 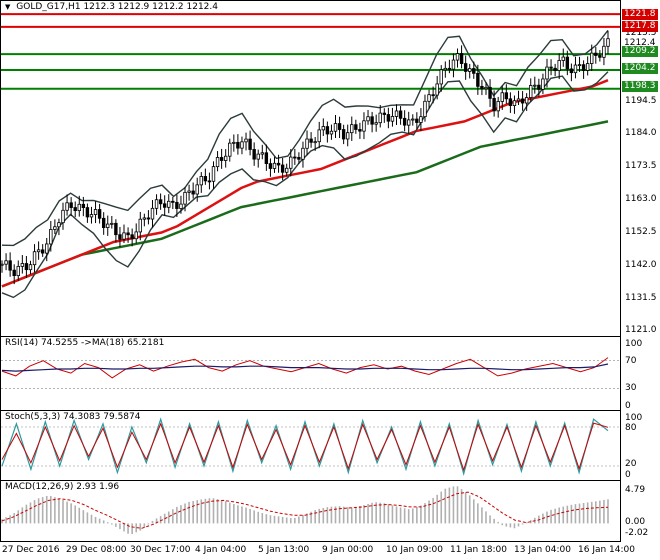 I want to click on macd-axis-label: 0.00, so click(x=635, y=522).